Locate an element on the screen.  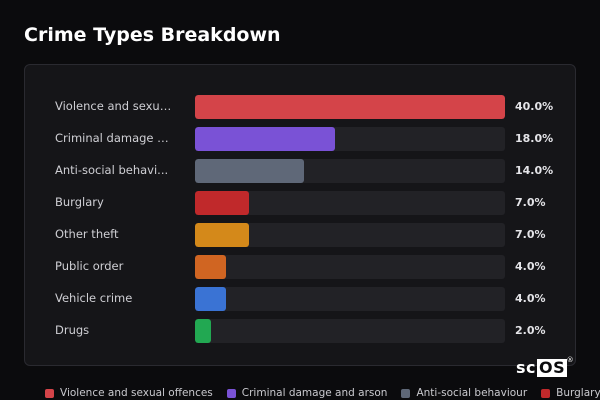
legend-label: Violence and sexual offences is located at coordinates (136, 393).